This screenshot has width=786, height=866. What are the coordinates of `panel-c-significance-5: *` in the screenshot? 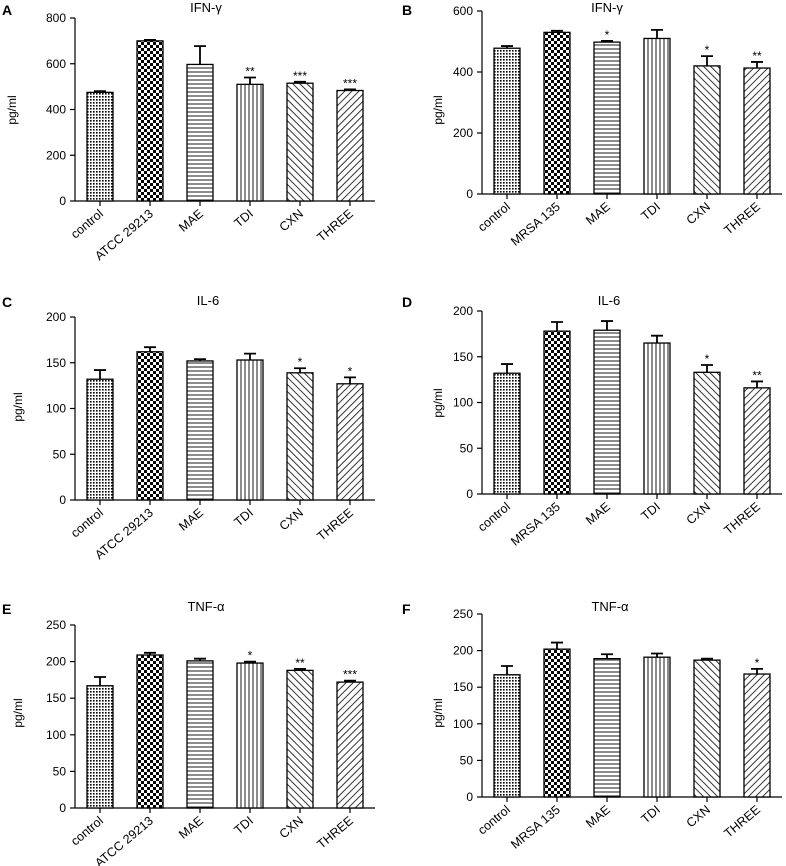 It's located at (350, 371).